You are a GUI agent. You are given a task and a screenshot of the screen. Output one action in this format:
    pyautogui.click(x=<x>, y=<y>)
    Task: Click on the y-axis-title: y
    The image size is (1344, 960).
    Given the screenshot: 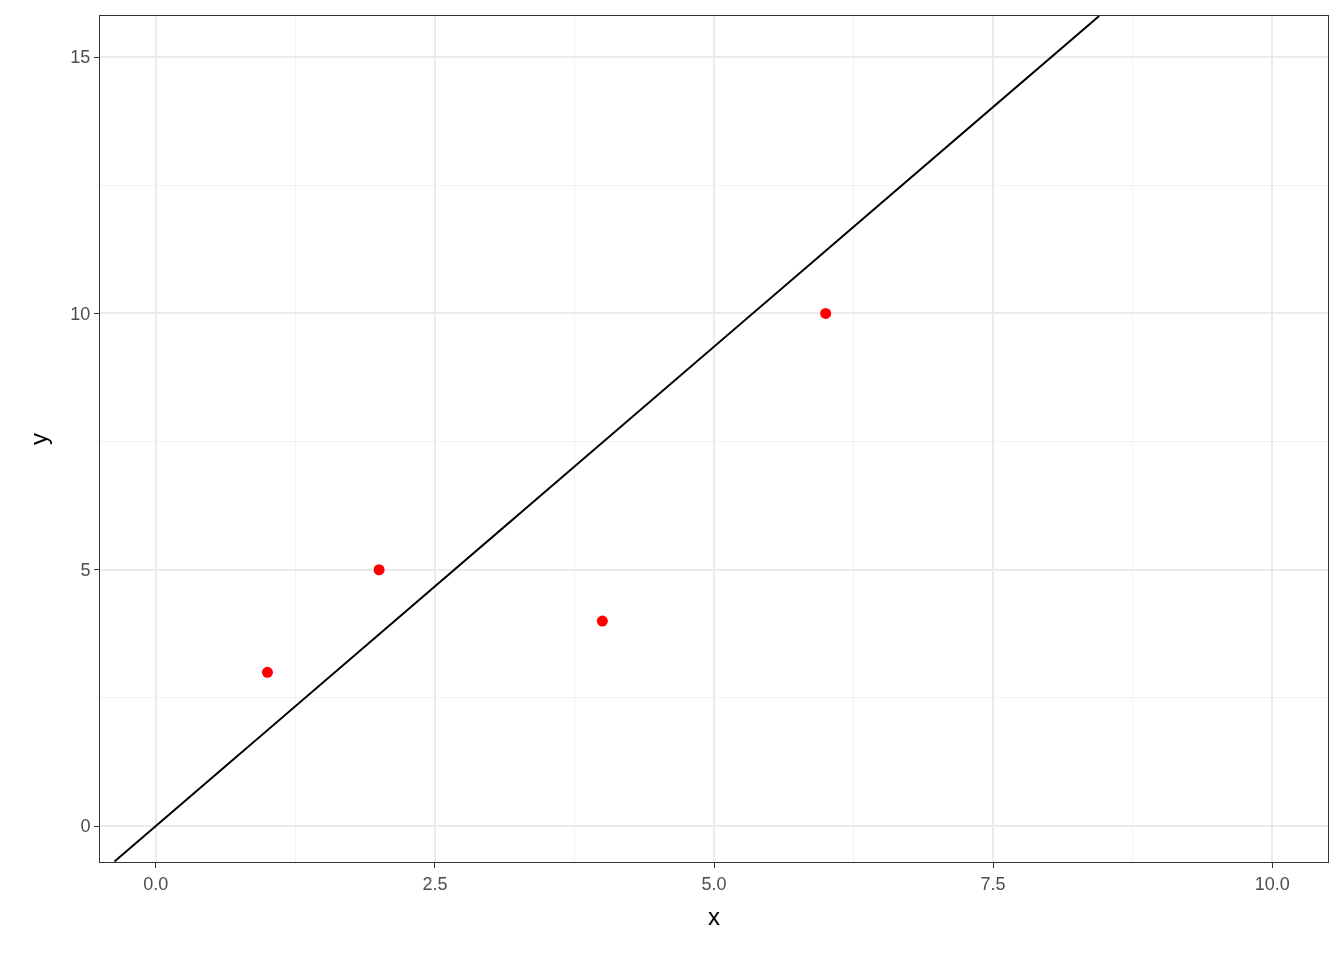 What is the action you would take?
    pyautogui.click(x=39, y=439)
    